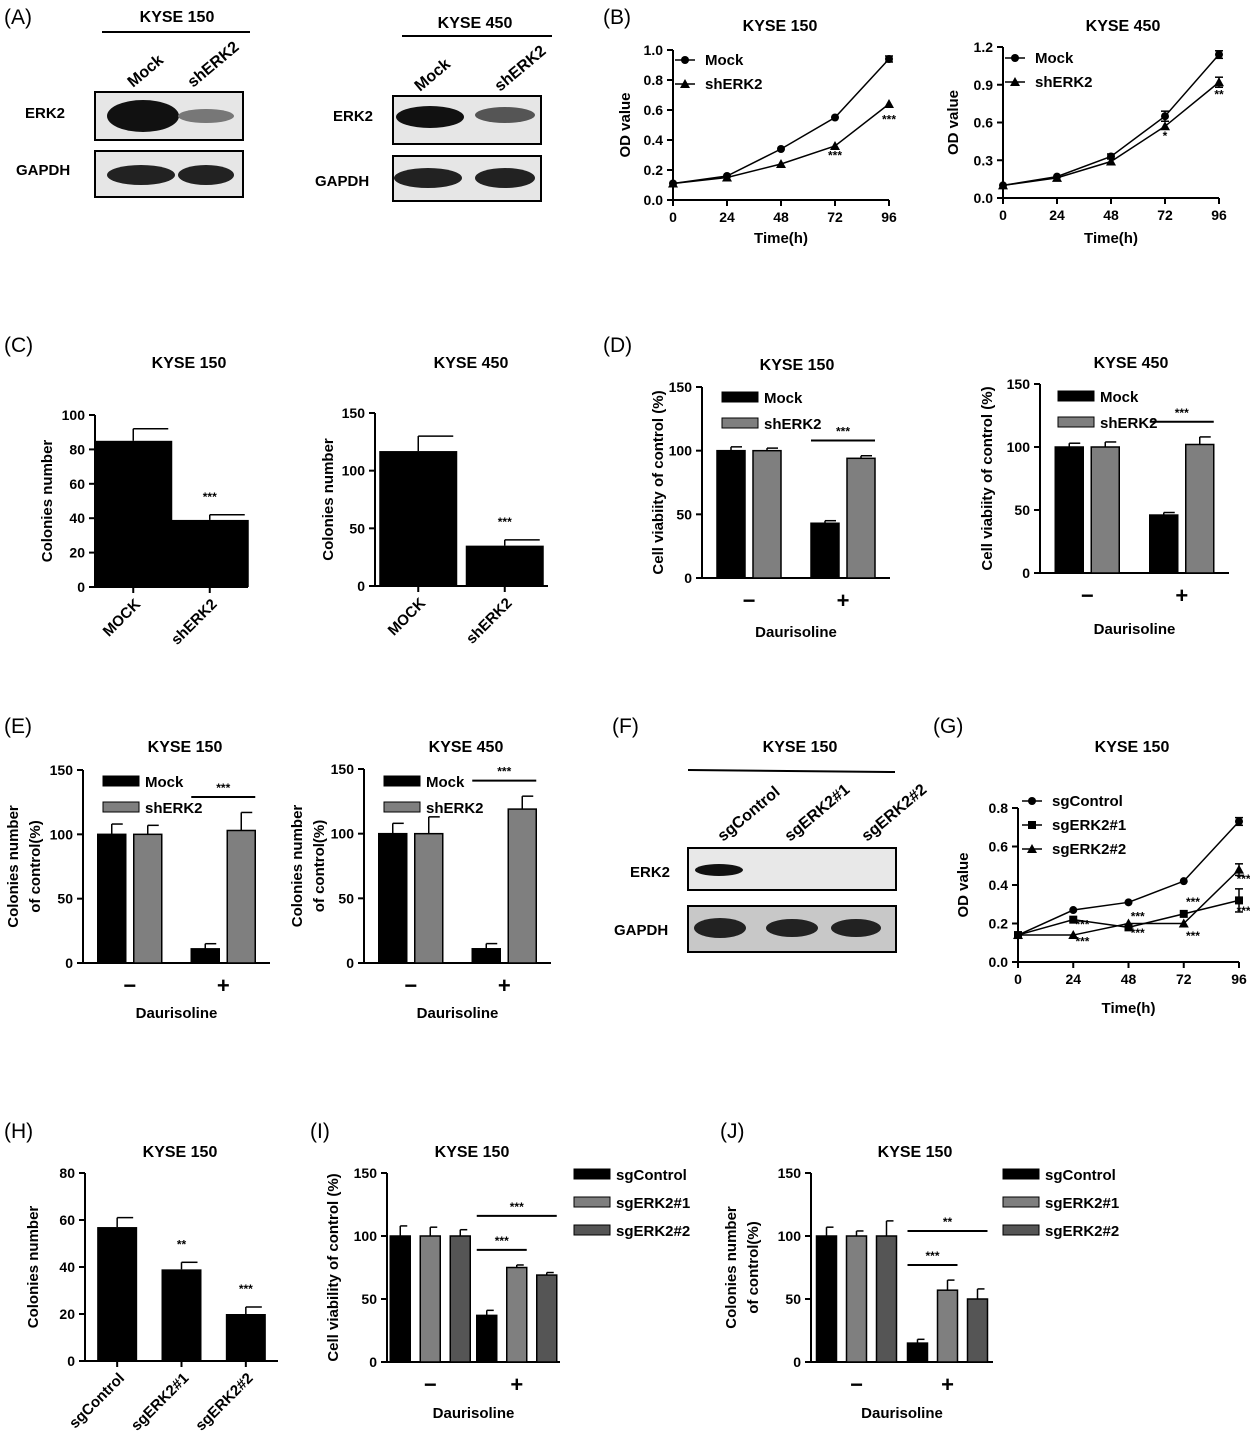  What do you see at coordinates (333, 1267) in the screenshot?
I see `y-axis-label: Cell viability of control (%)` at bounding box center [333, 1267].